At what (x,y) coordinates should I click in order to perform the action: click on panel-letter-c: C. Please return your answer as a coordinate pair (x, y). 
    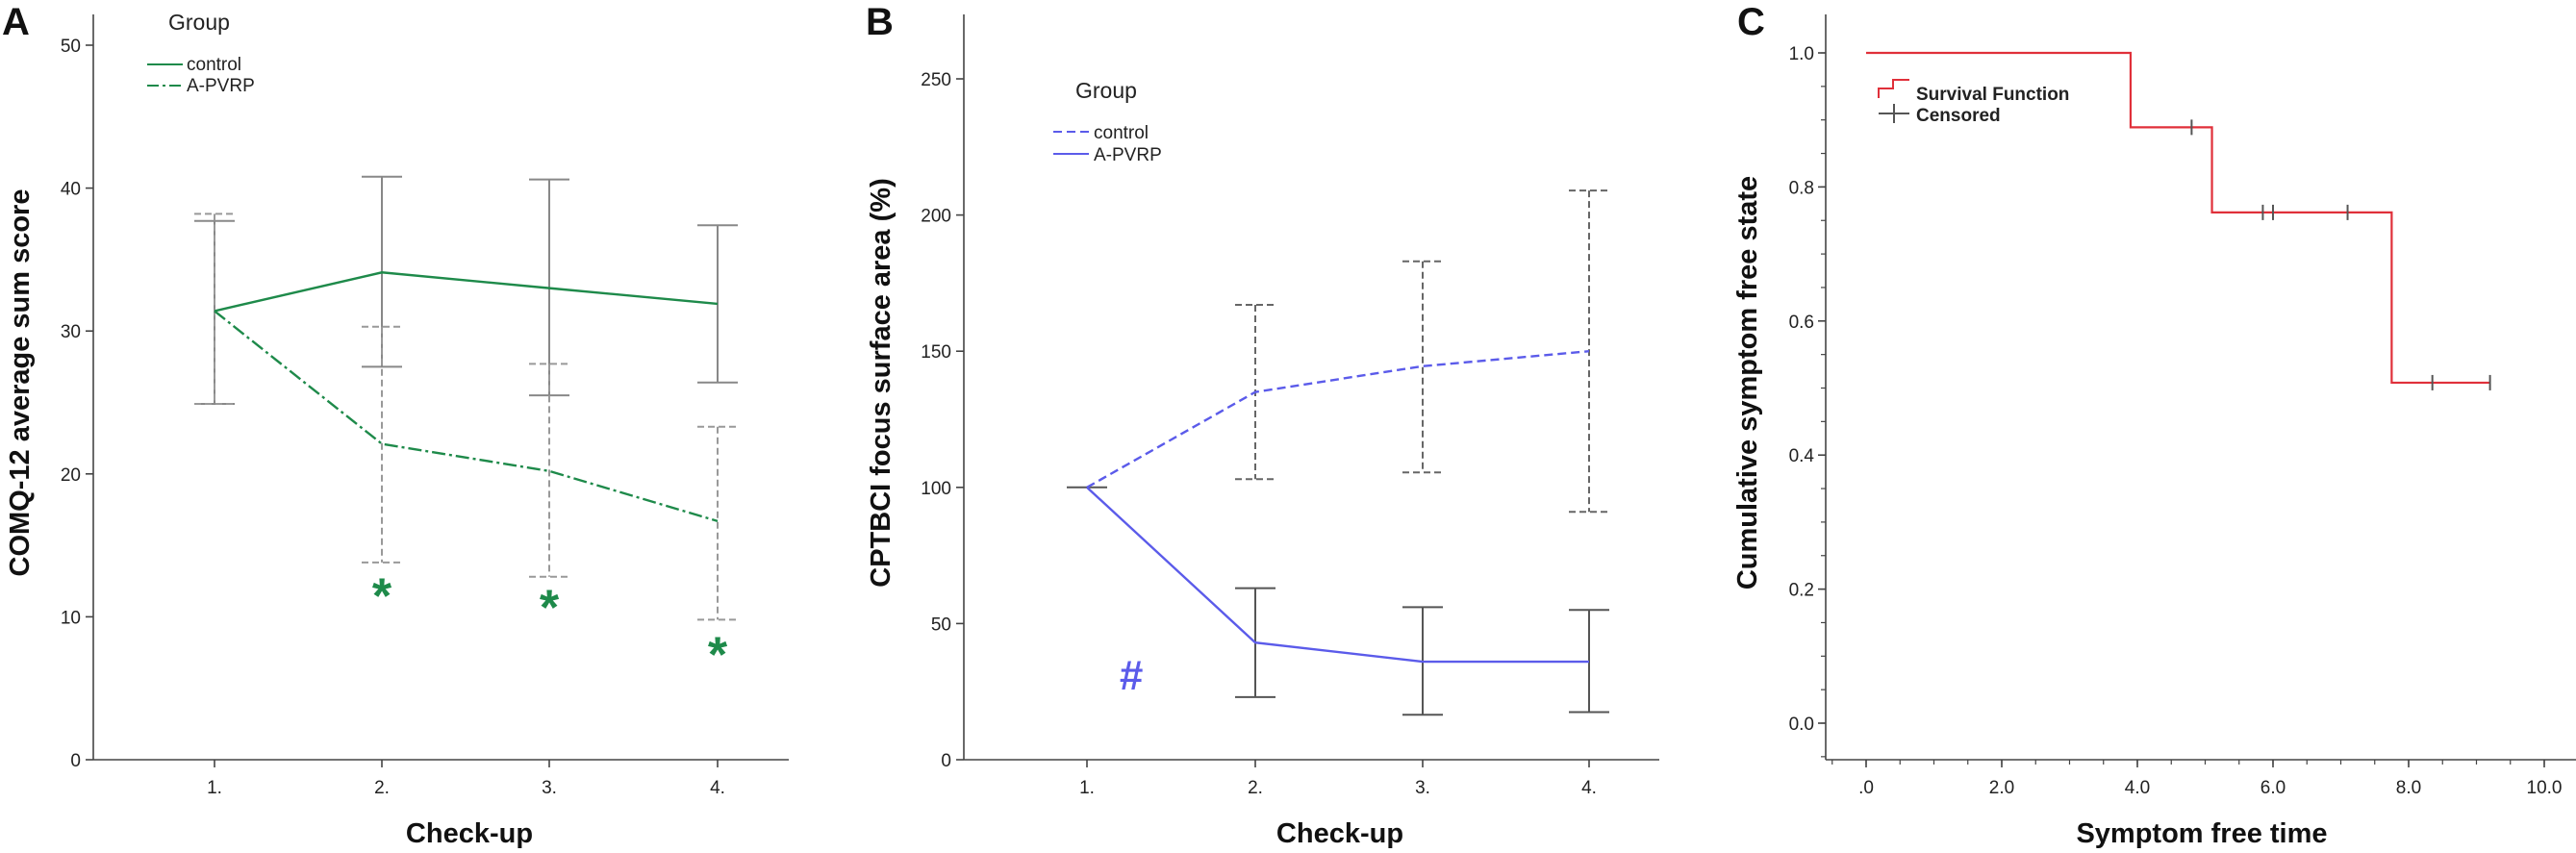
    Looking at the image, I should click on (1751, 22).